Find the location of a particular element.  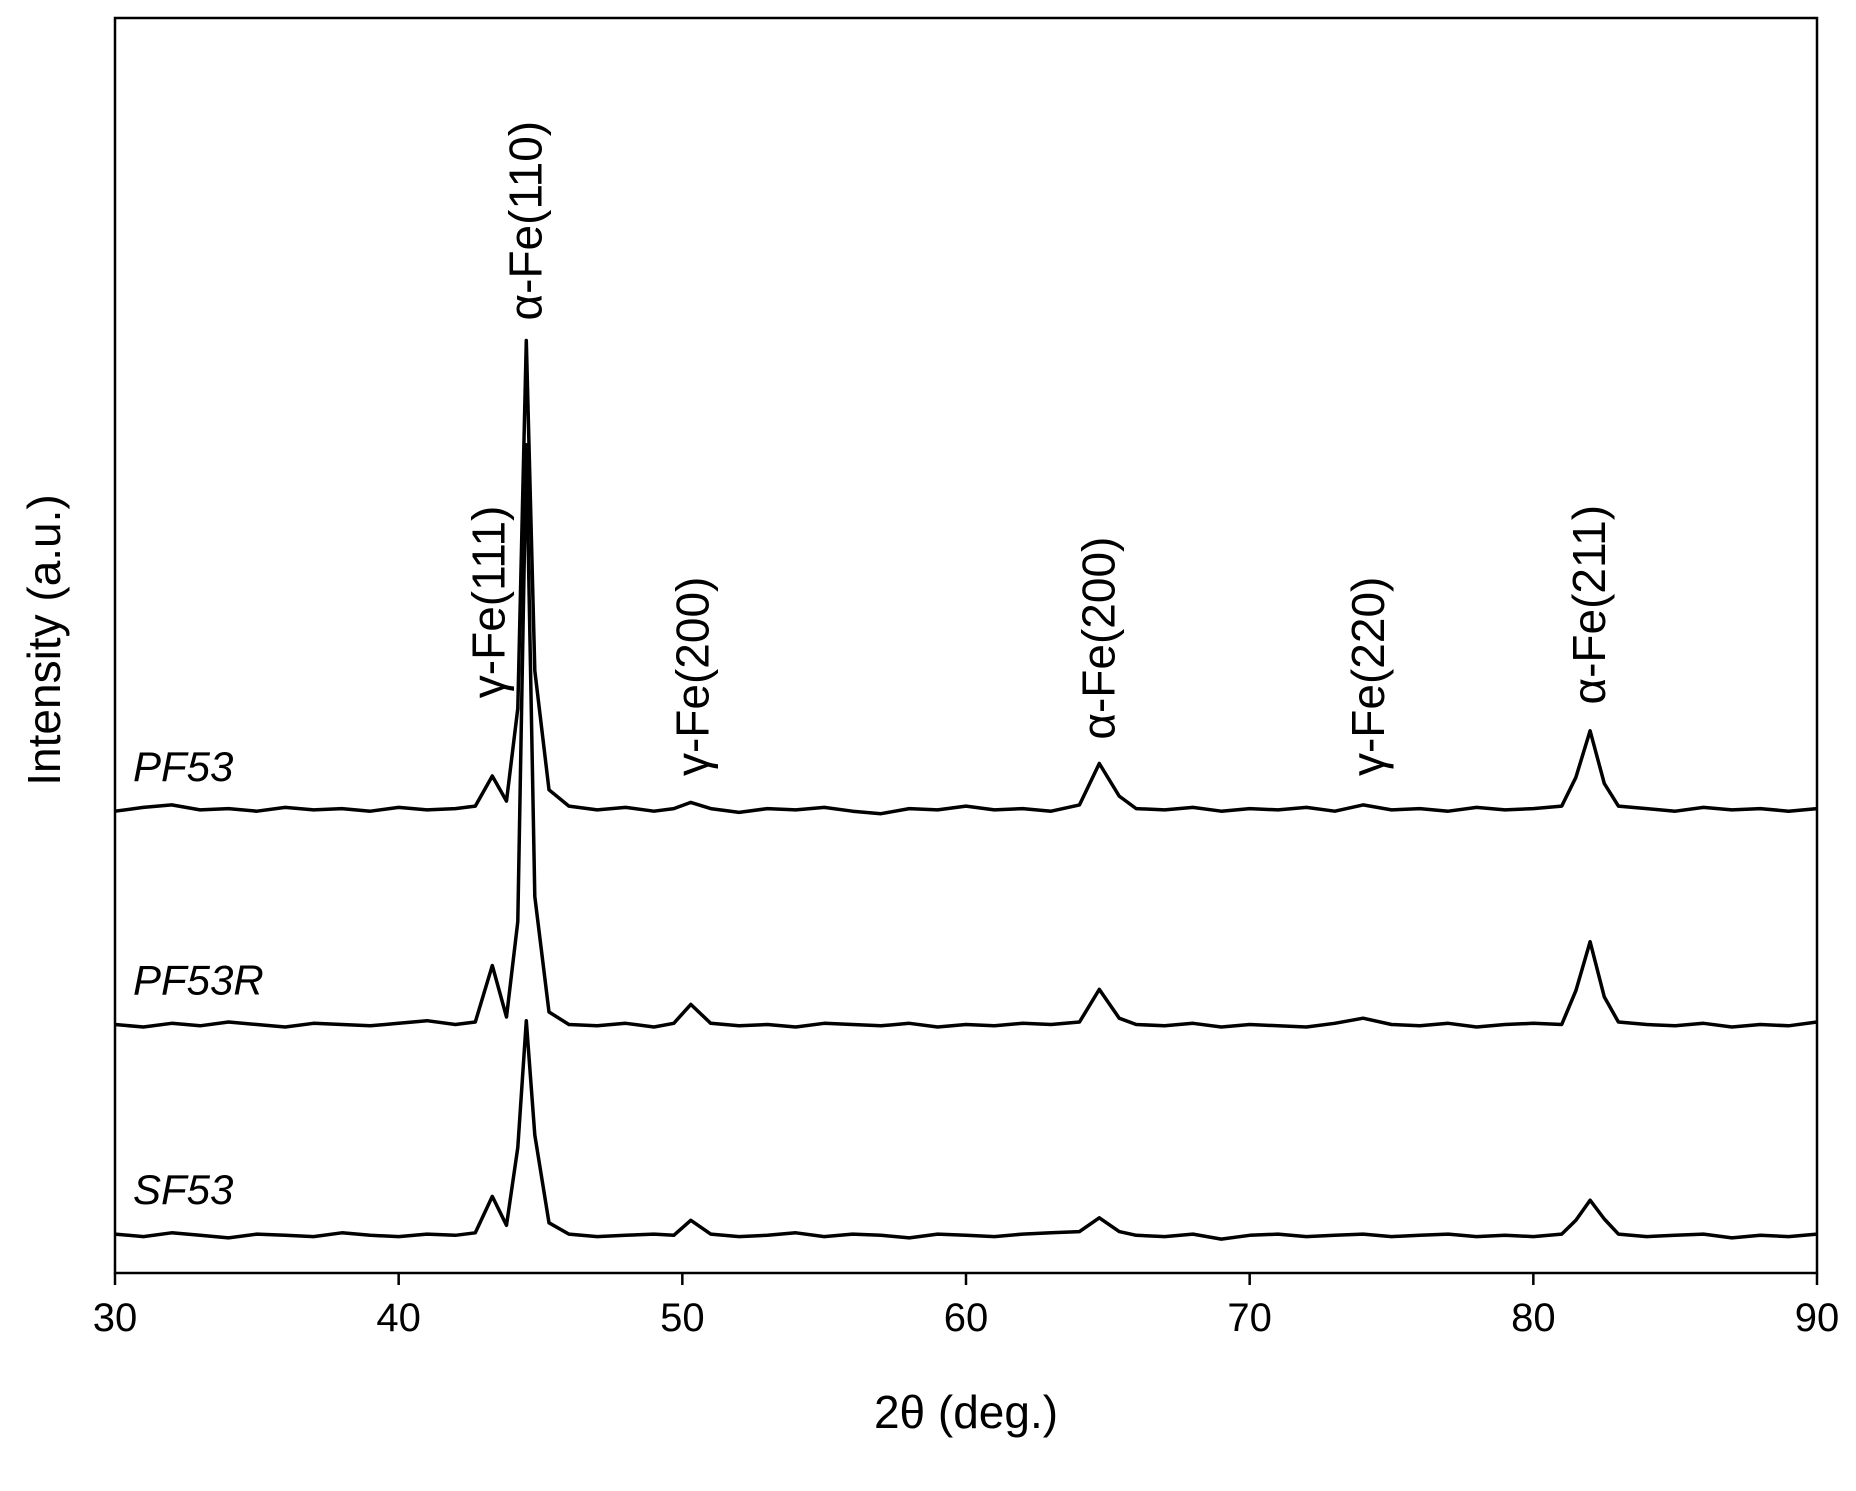

x-axis-label: 2θ (deg.) is located at coordinates (966, 1412).